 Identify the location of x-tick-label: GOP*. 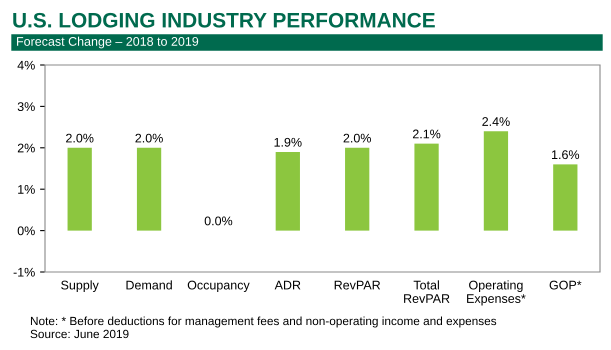
(566, 285).